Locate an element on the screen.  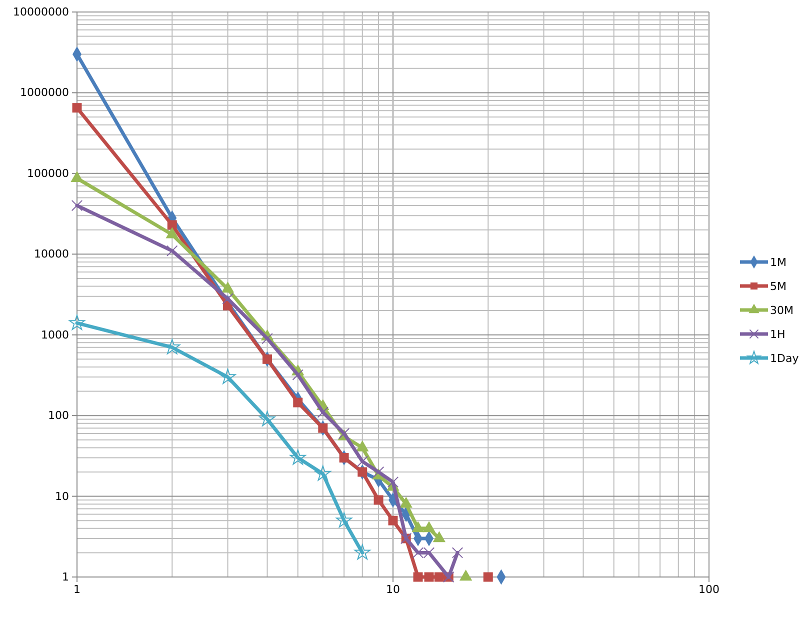
legend-label: 30M is located at coordinates (782, 310).